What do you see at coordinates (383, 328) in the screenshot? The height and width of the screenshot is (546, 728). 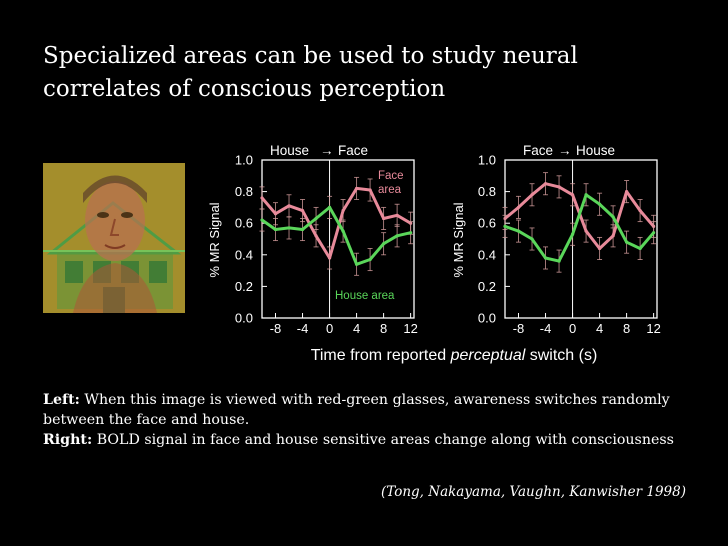 I see `chart1-xtick-label: 8` at bounding box center [383, 328].